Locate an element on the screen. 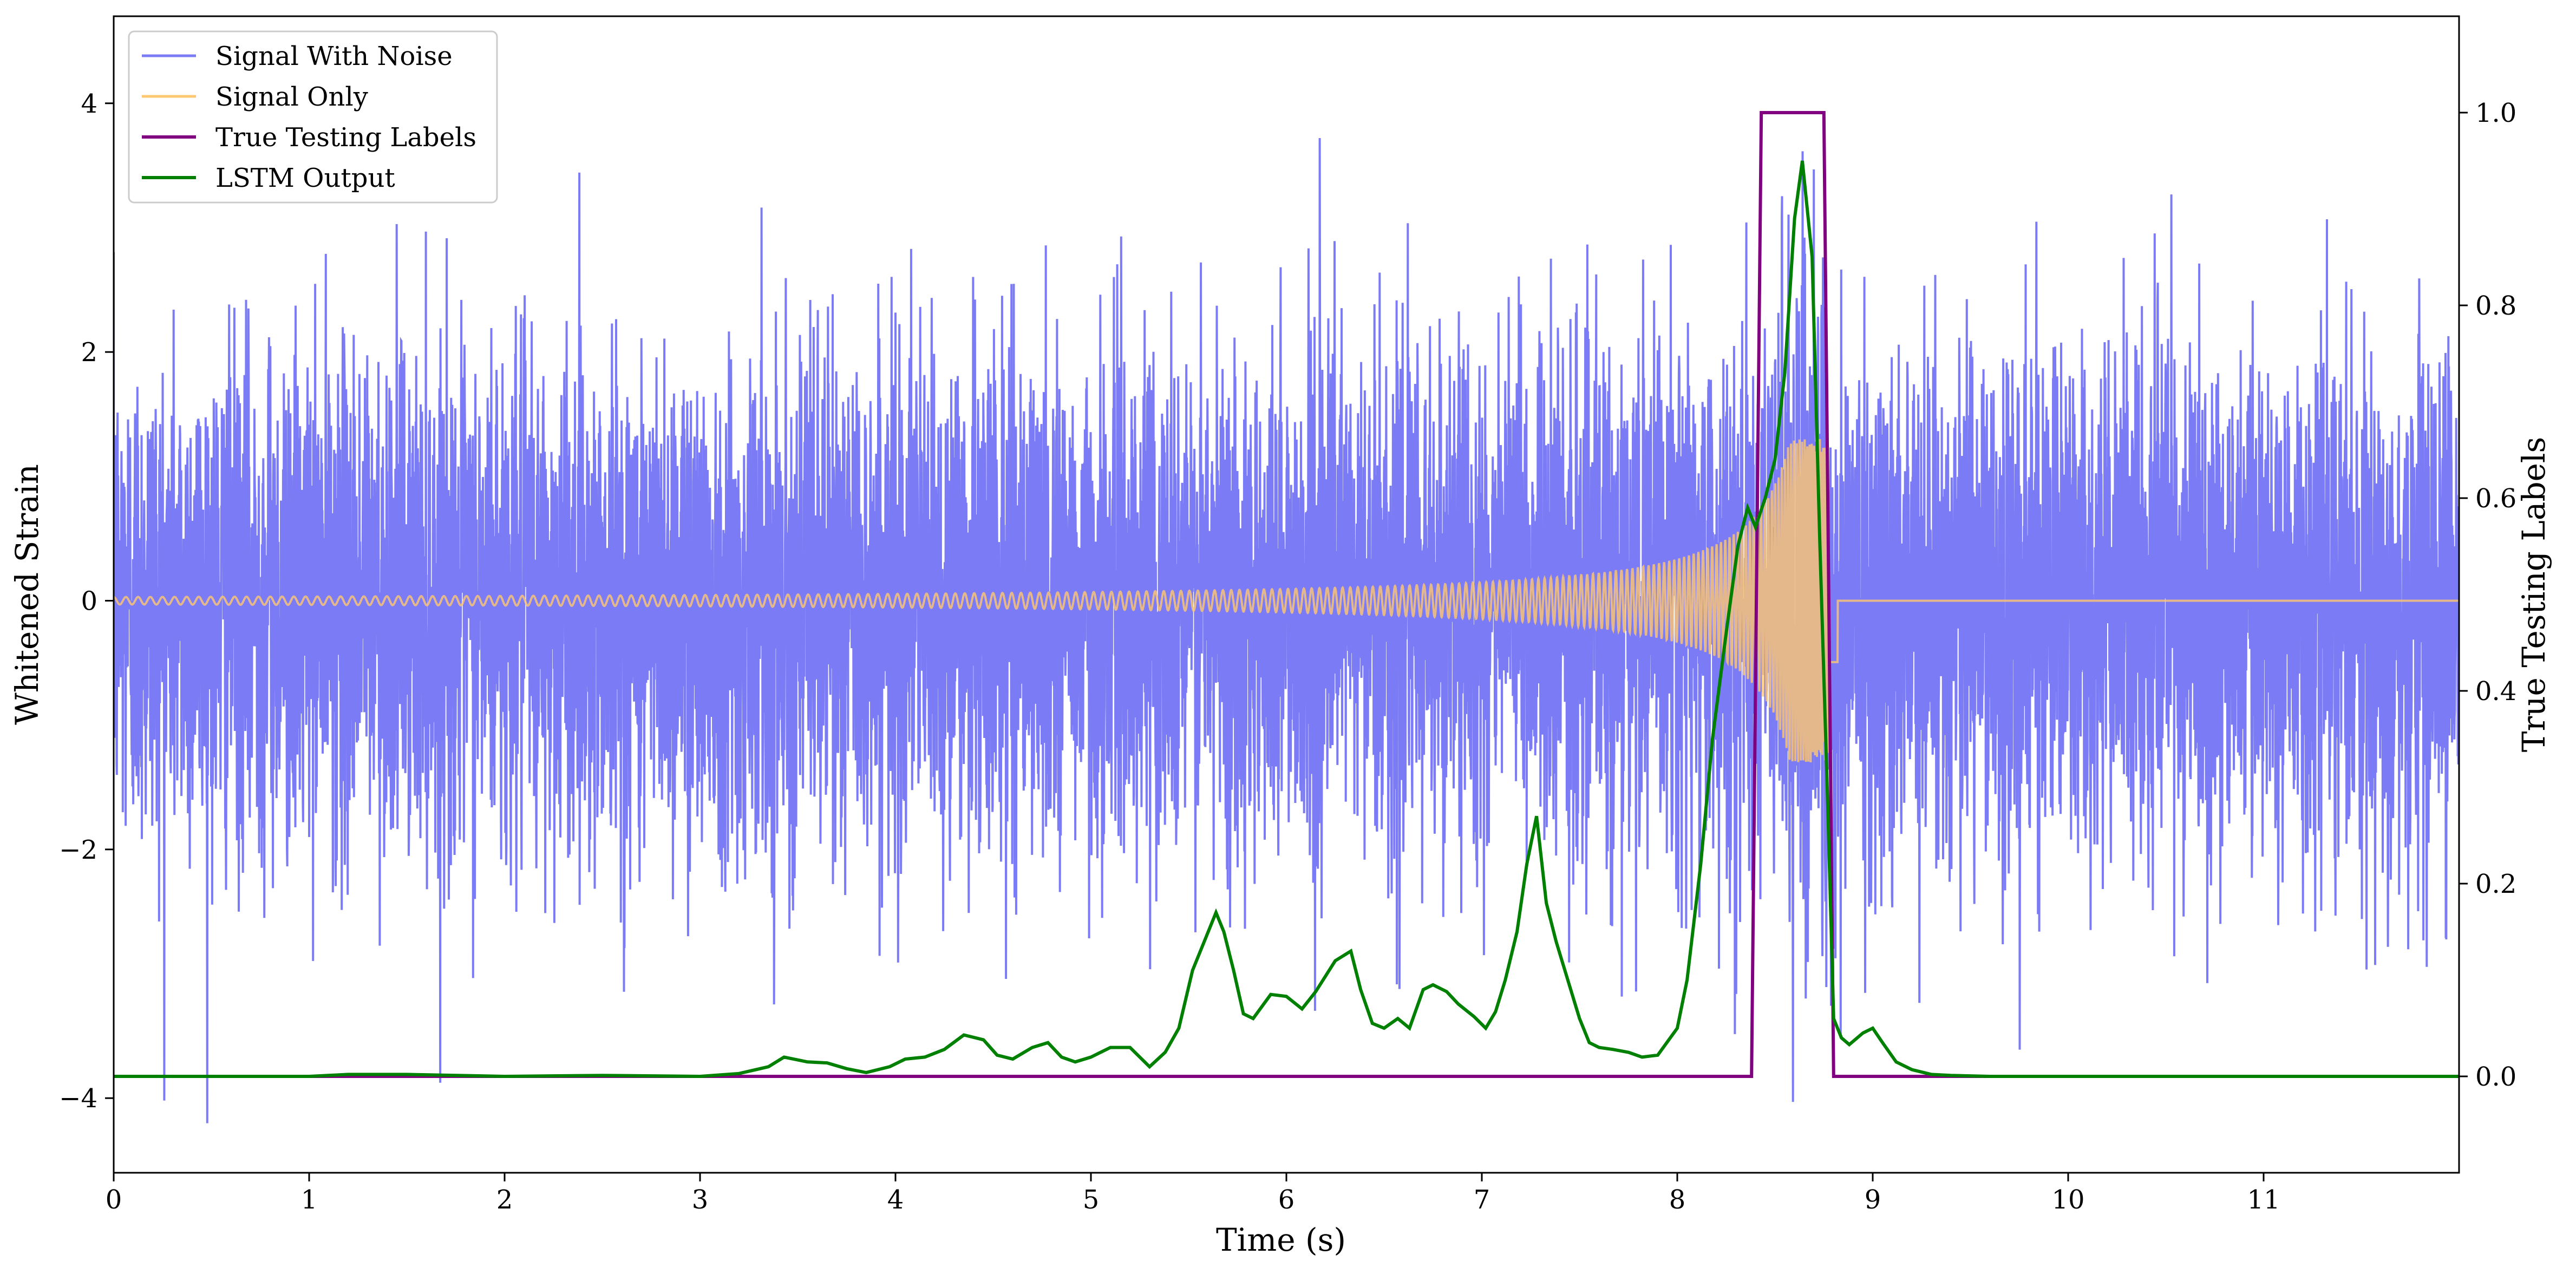 Image resolution: width=2576 pixels, height=1274 pixels. legend-label-lstm-output: LSTM Output is located at coordinates (305, 178).